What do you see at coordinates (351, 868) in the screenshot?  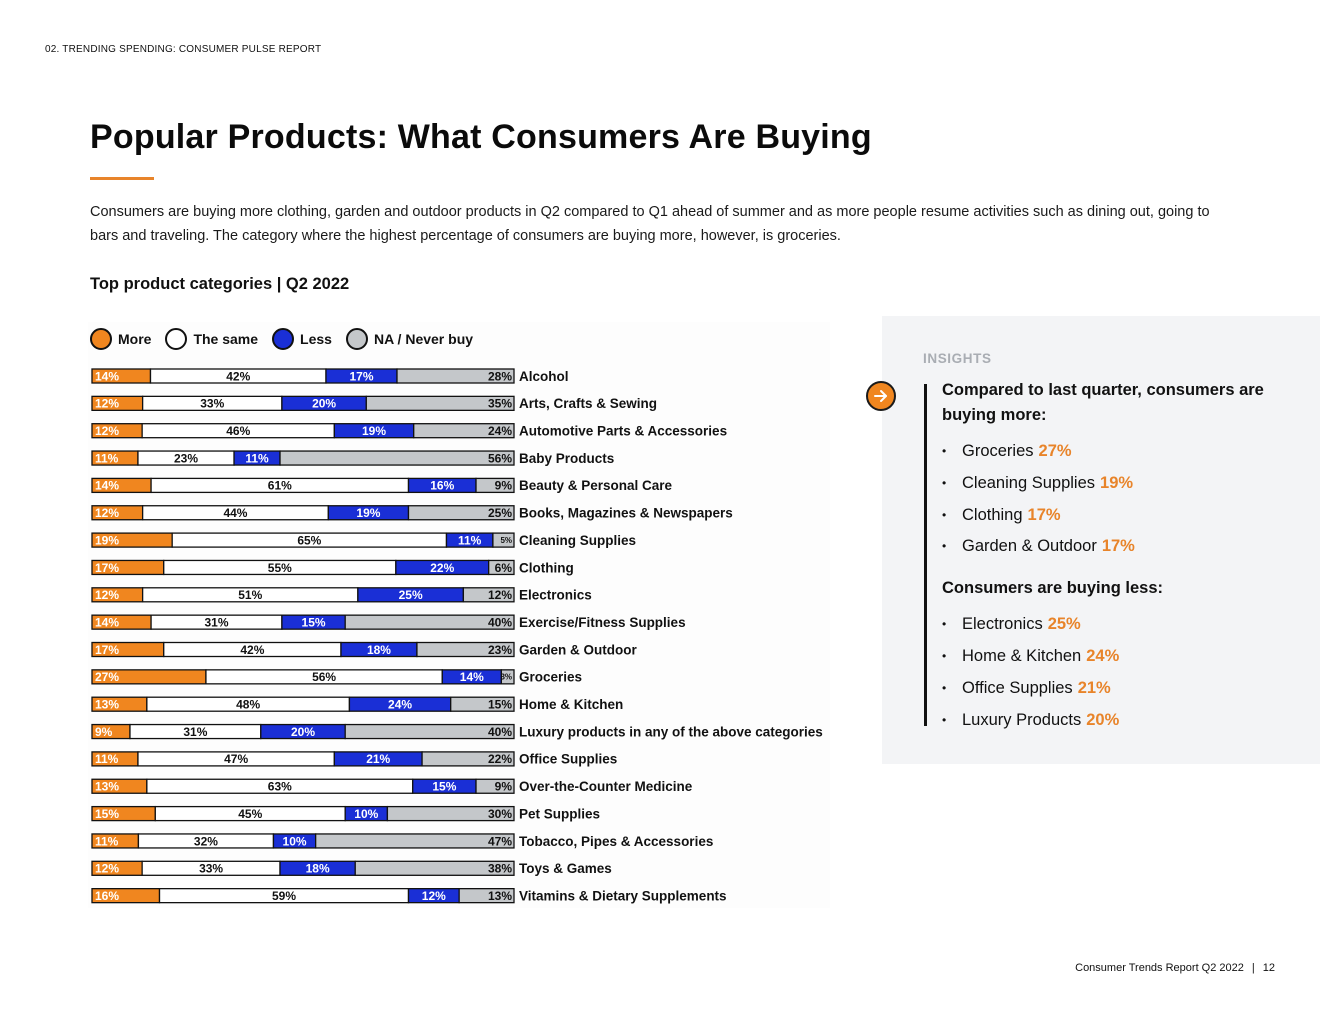 I see `bar-row: 12% 33% 18% 38% Toys & Games` at bounding box center [351, 868].